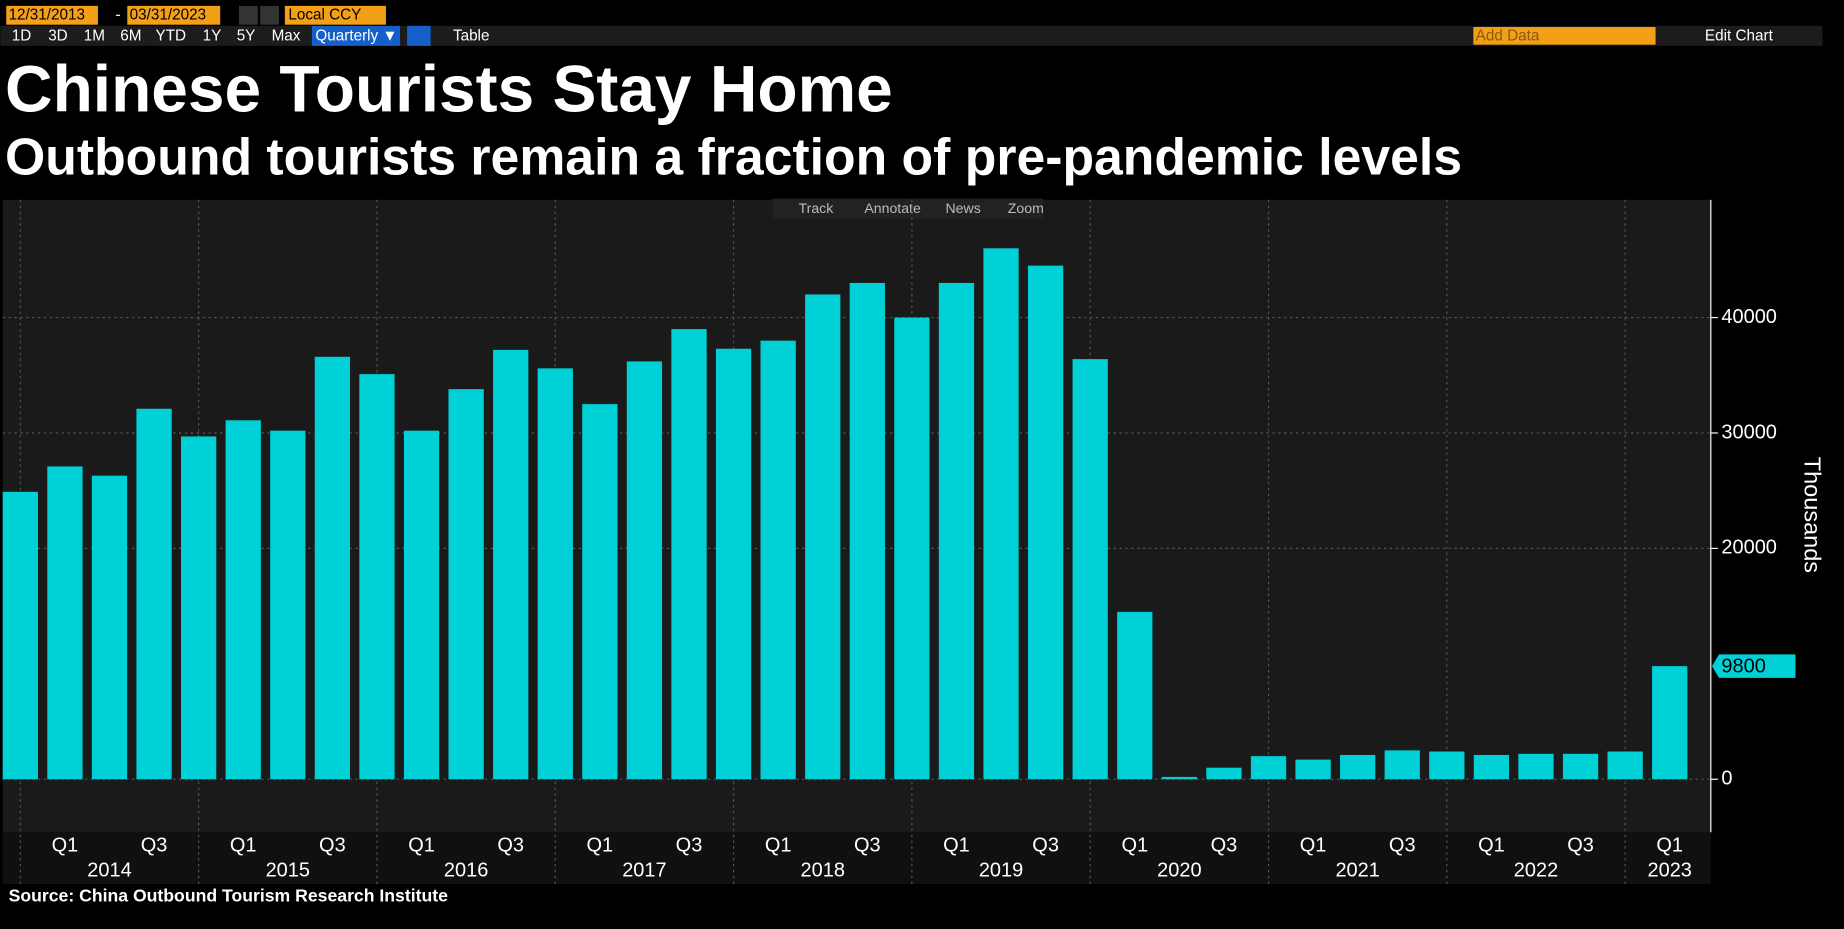  Describe the element at coordinates (823, 870) in the screenshot. I see `year-label: 2018` at that location.